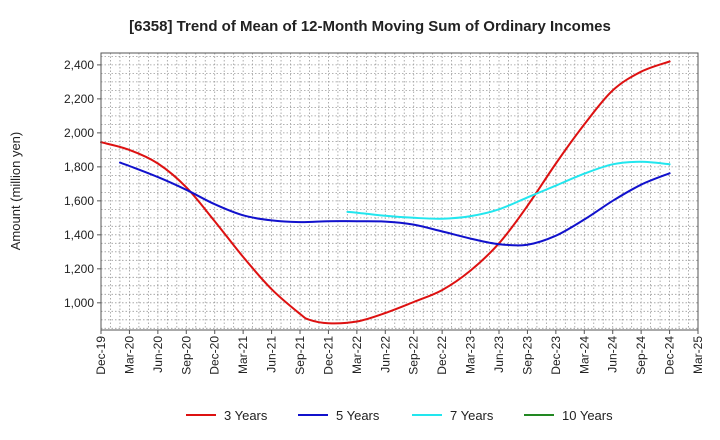  Describe the element at coordinates (158, 354) in the screenshot. I see `x-tick-label: Jun-20` at that location.